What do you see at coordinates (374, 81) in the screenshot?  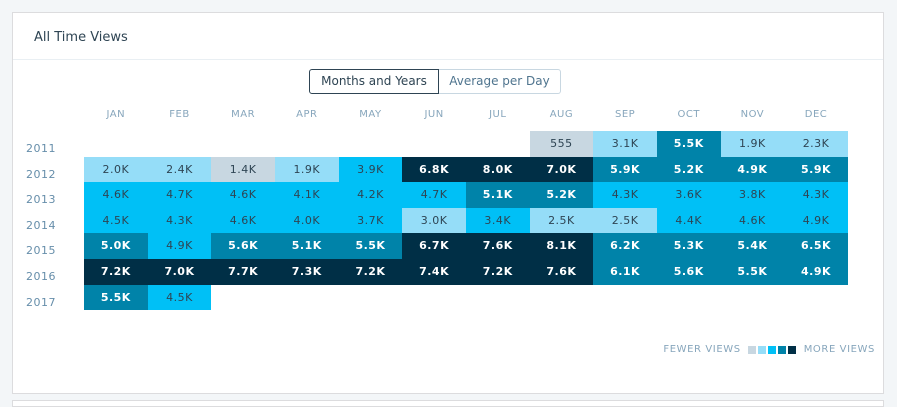 I see `months-and-years-button: Months and Years` at bounding box center [374, 81].